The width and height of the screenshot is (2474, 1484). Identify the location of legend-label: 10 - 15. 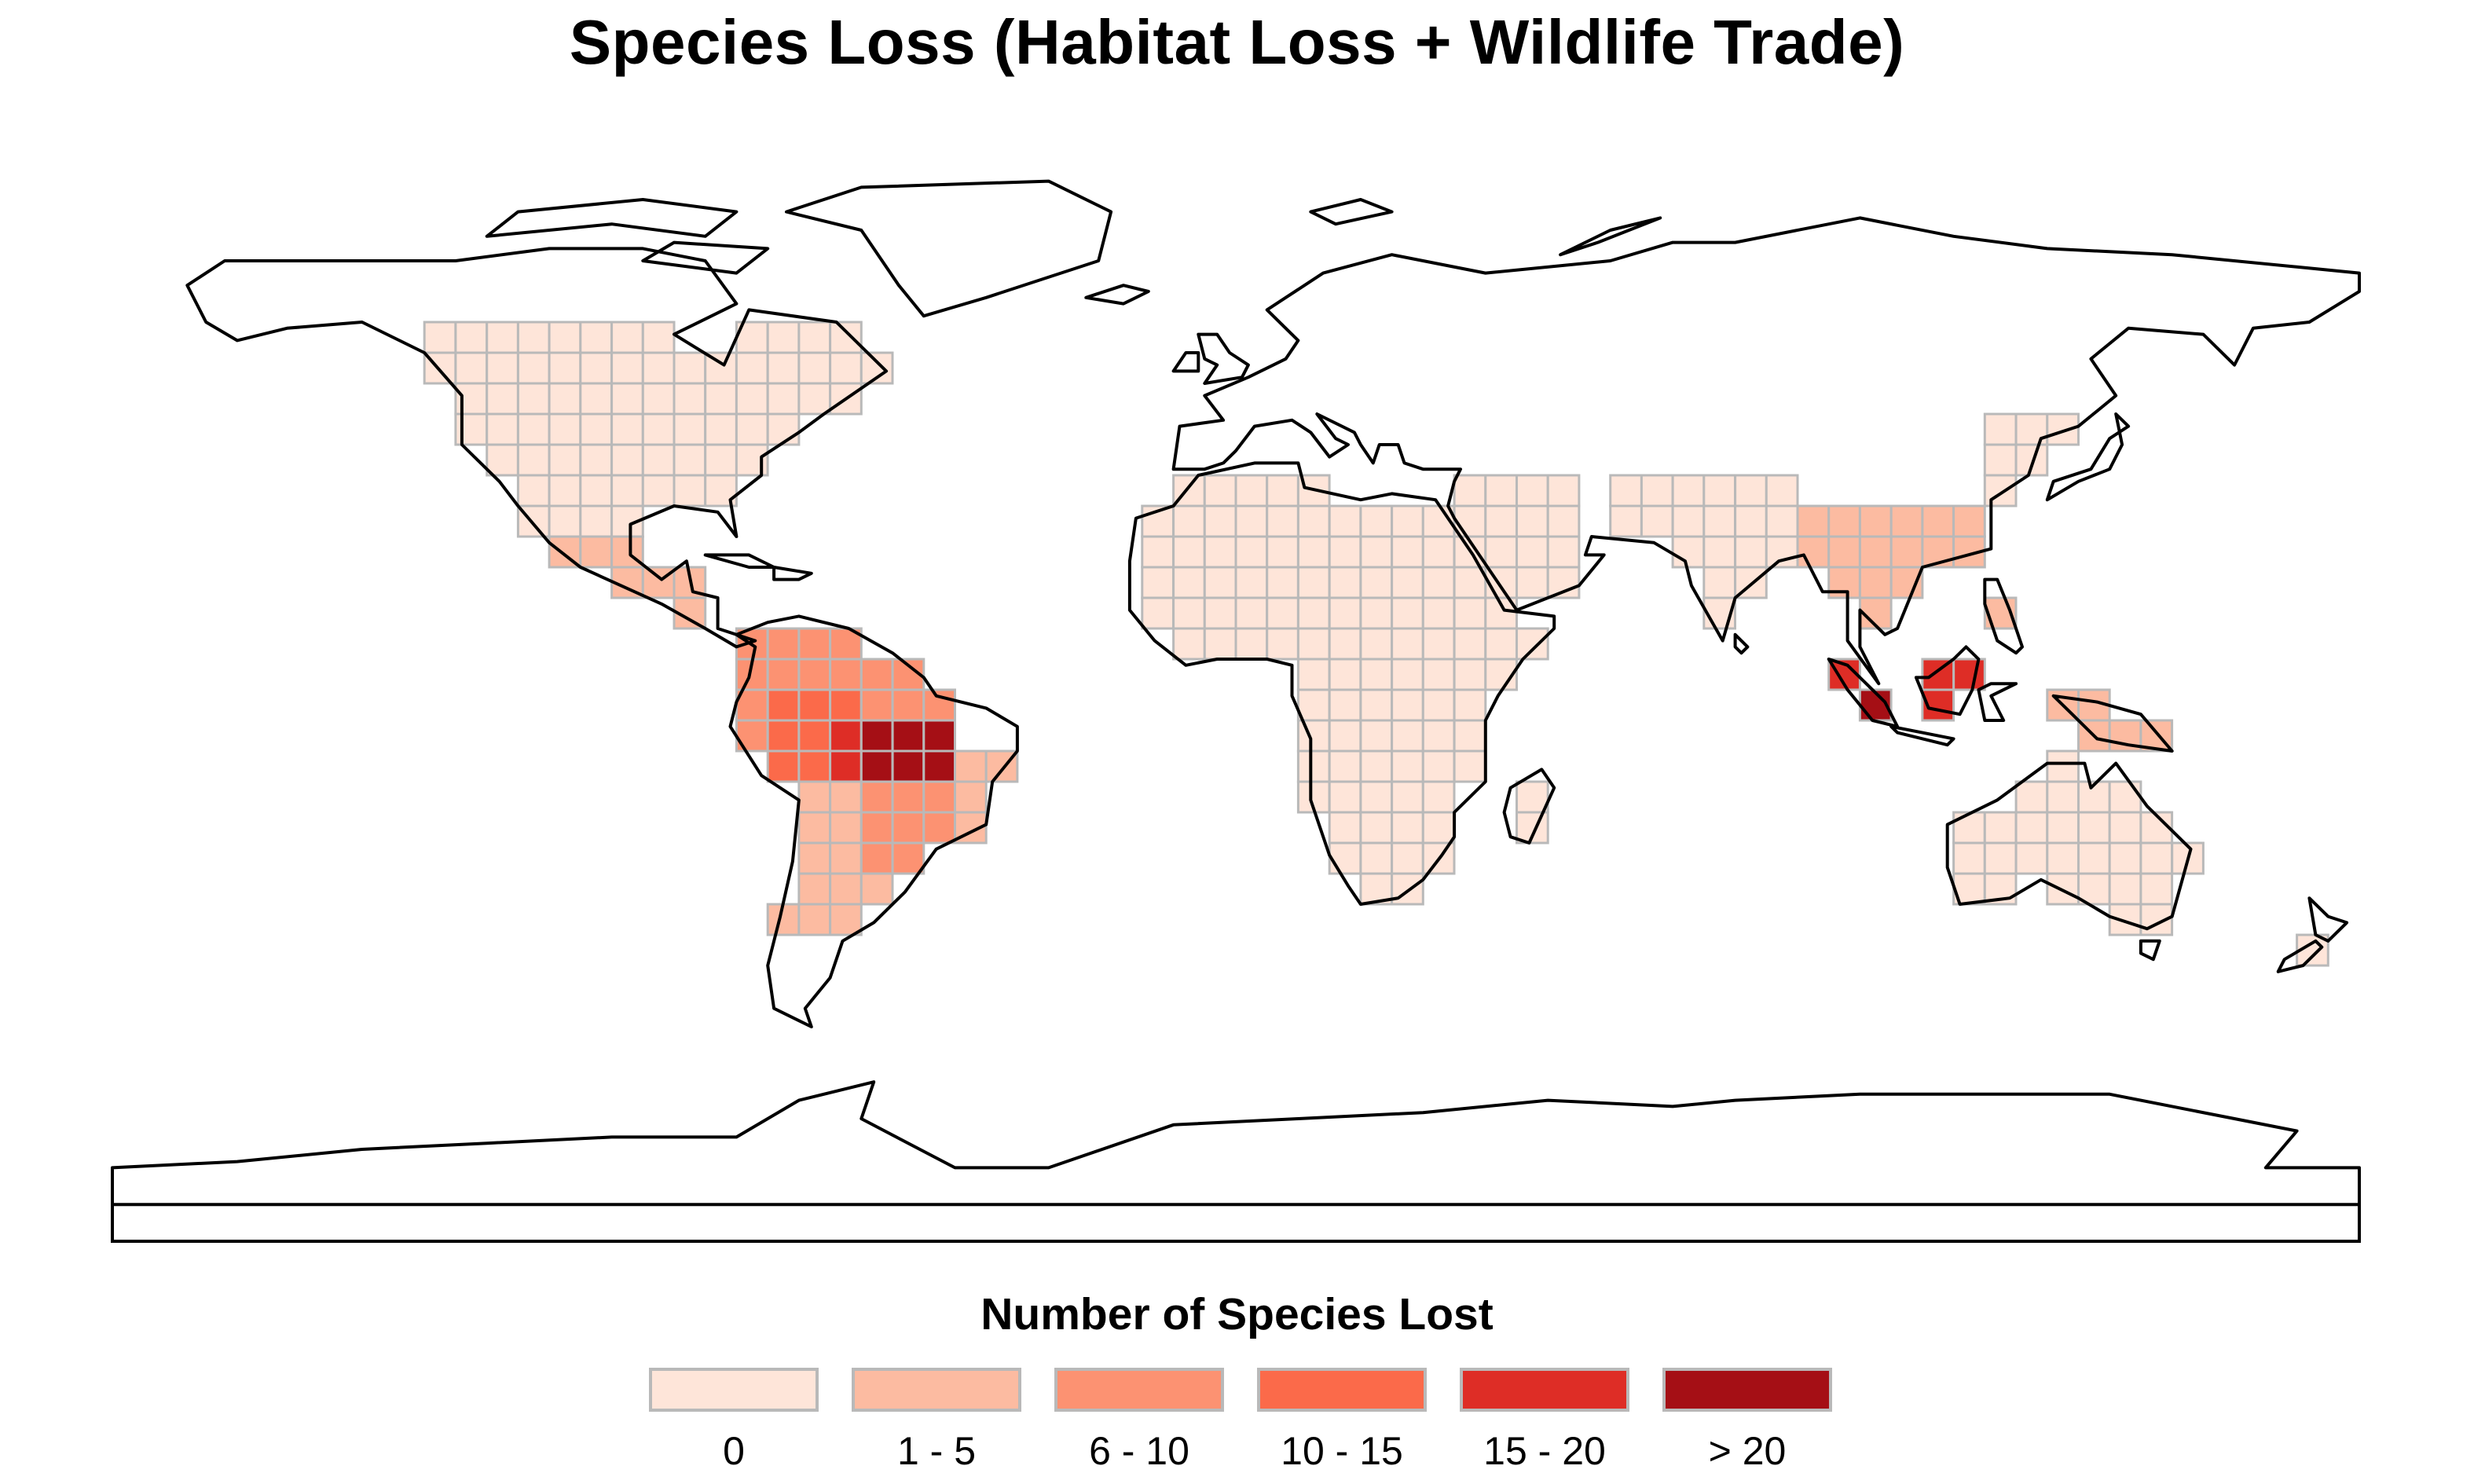
(1342, 1451).